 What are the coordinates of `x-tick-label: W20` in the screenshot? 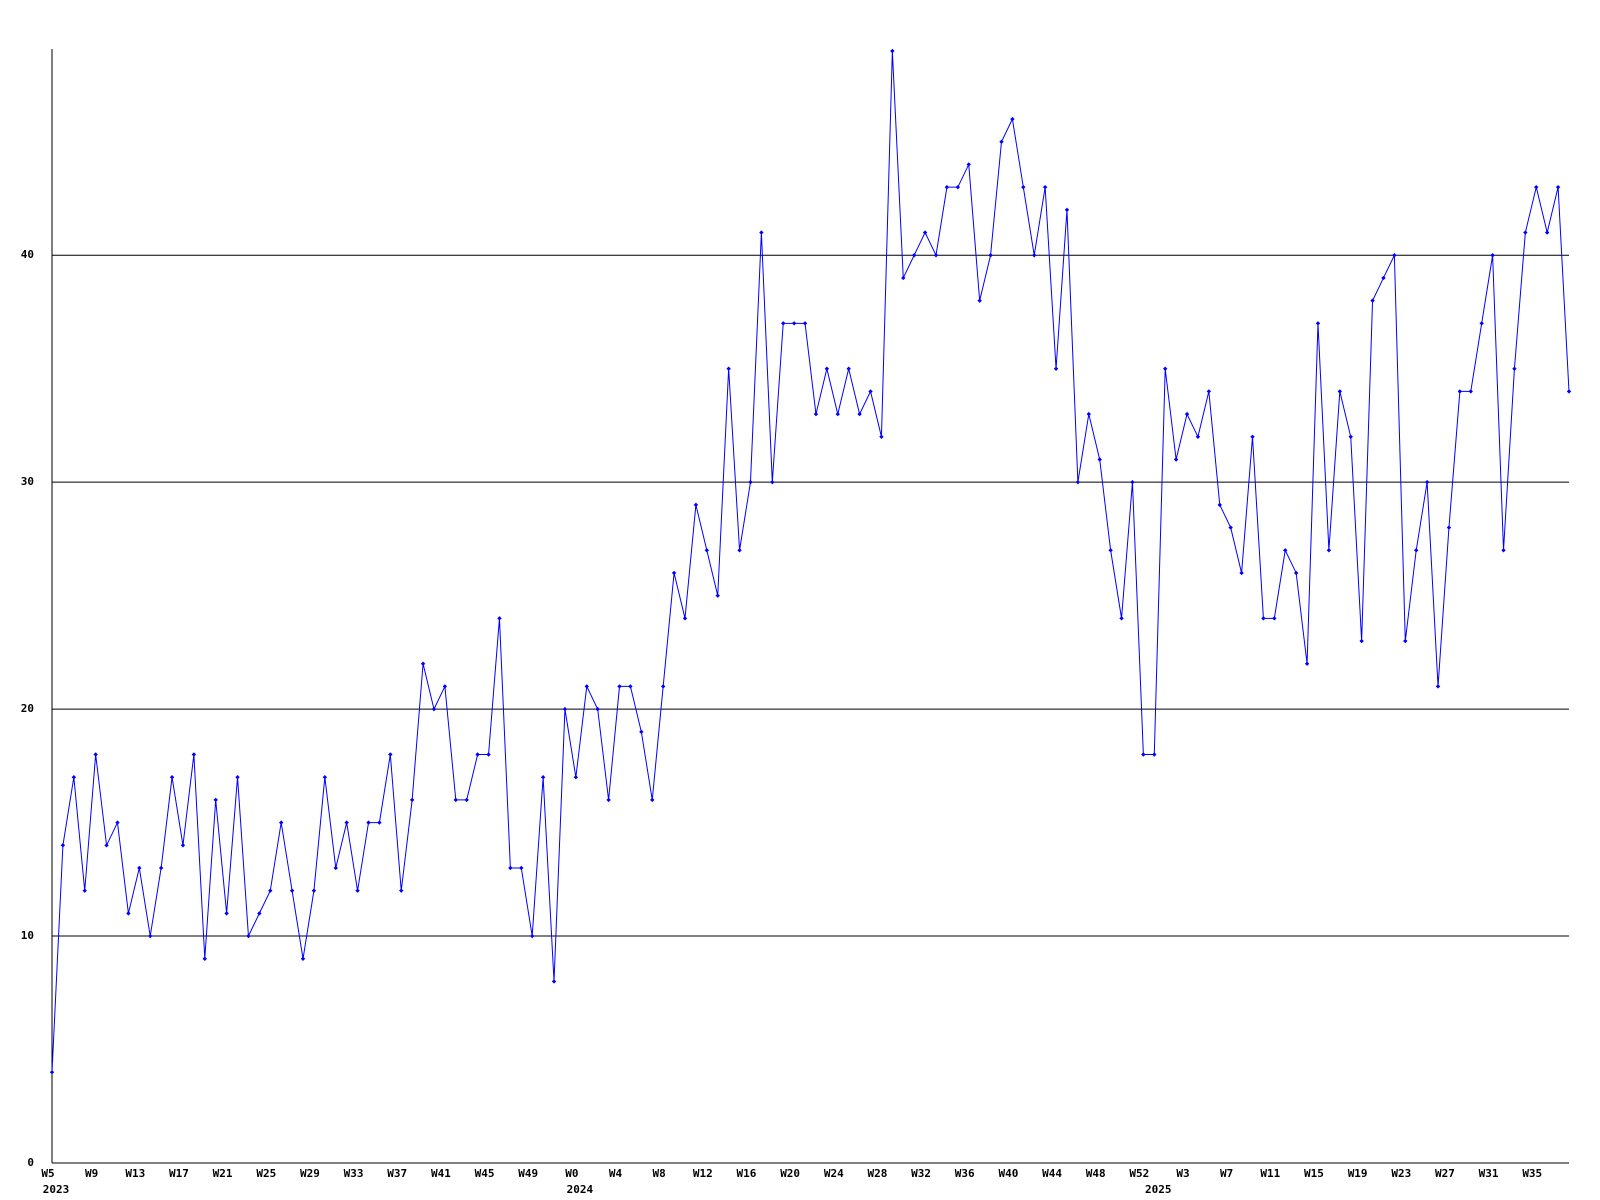 It's located at (790, 1173).